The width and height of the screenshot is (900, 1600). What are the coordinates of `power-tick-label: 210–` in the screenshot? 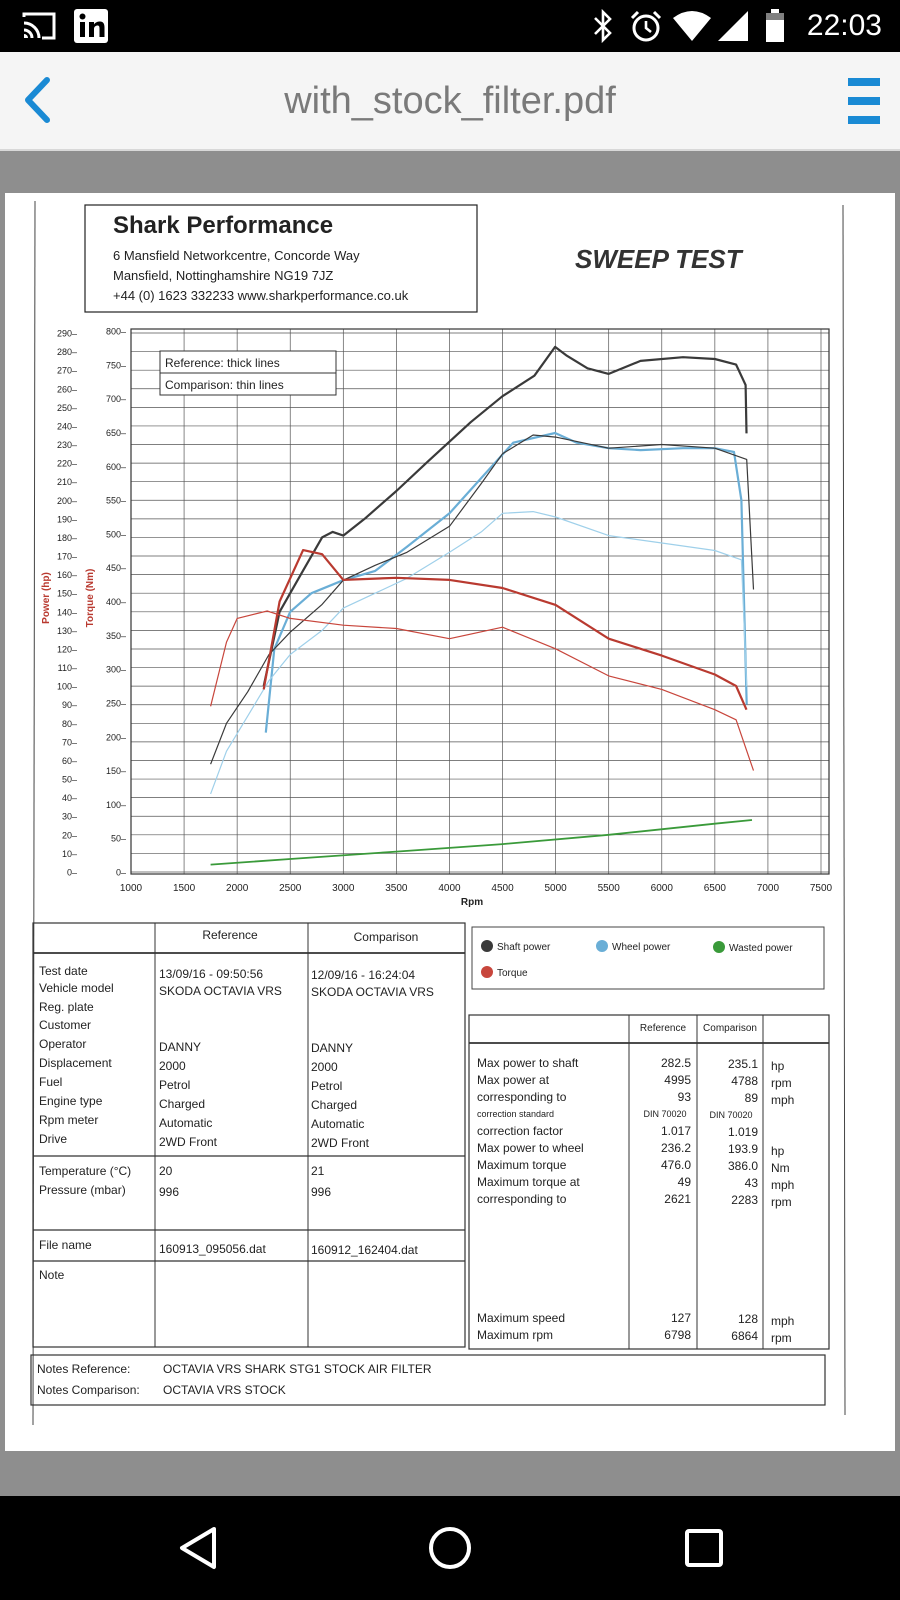 It's located at (67, 482).